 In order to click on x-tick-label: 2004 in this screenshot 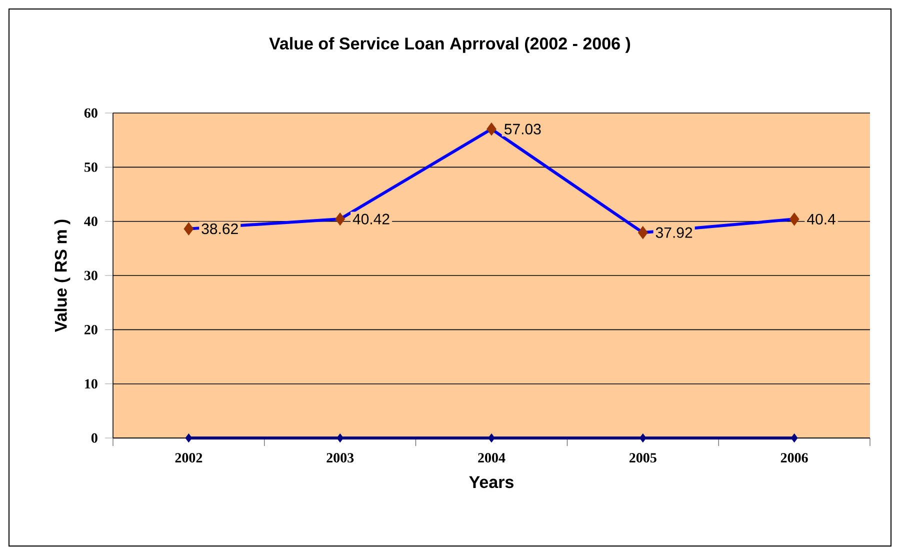, I will do `click(492, 458)`.